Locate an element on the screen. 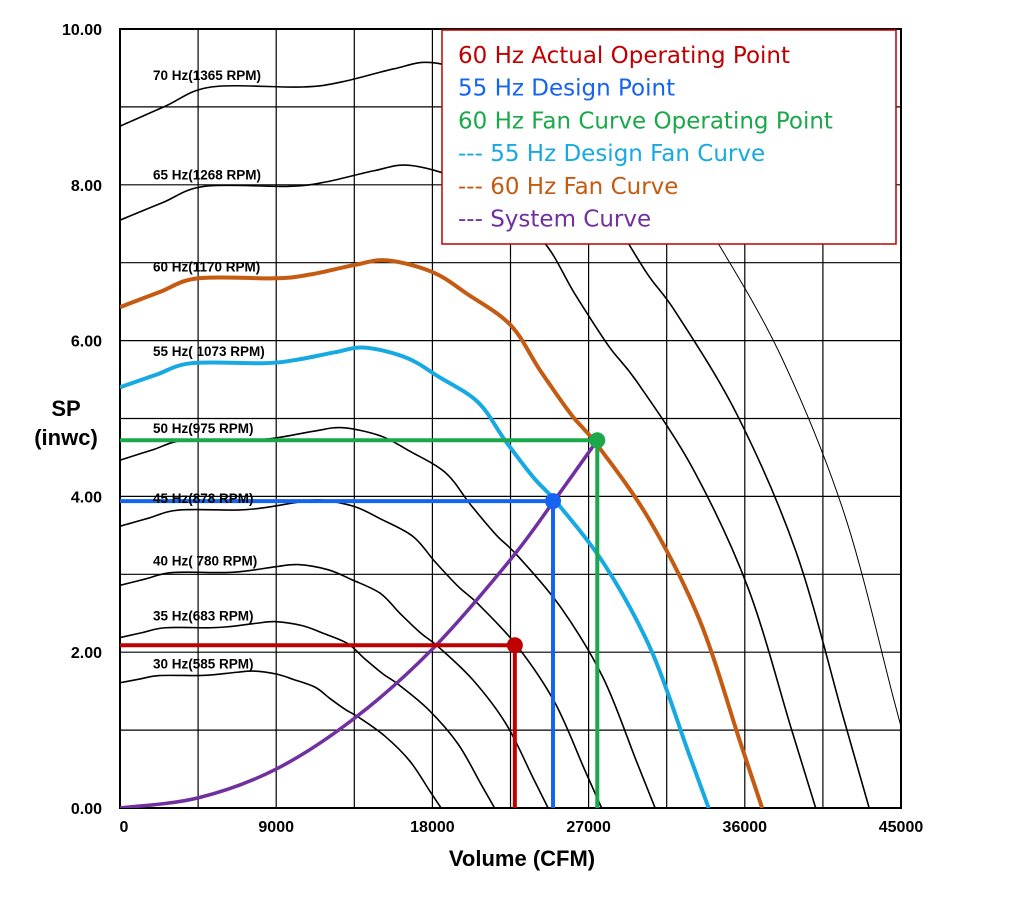 The width and height of the screenshot is (1024, 901). speed-curve-label: 65 Hz(1268 RPM) is located at coordinates (207, 174).